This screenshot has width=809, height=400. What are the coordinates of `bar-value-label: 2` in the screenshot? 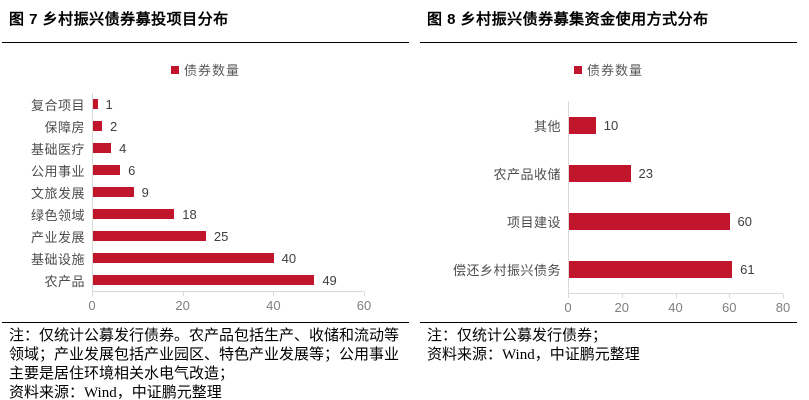 It's located at (114, 126).